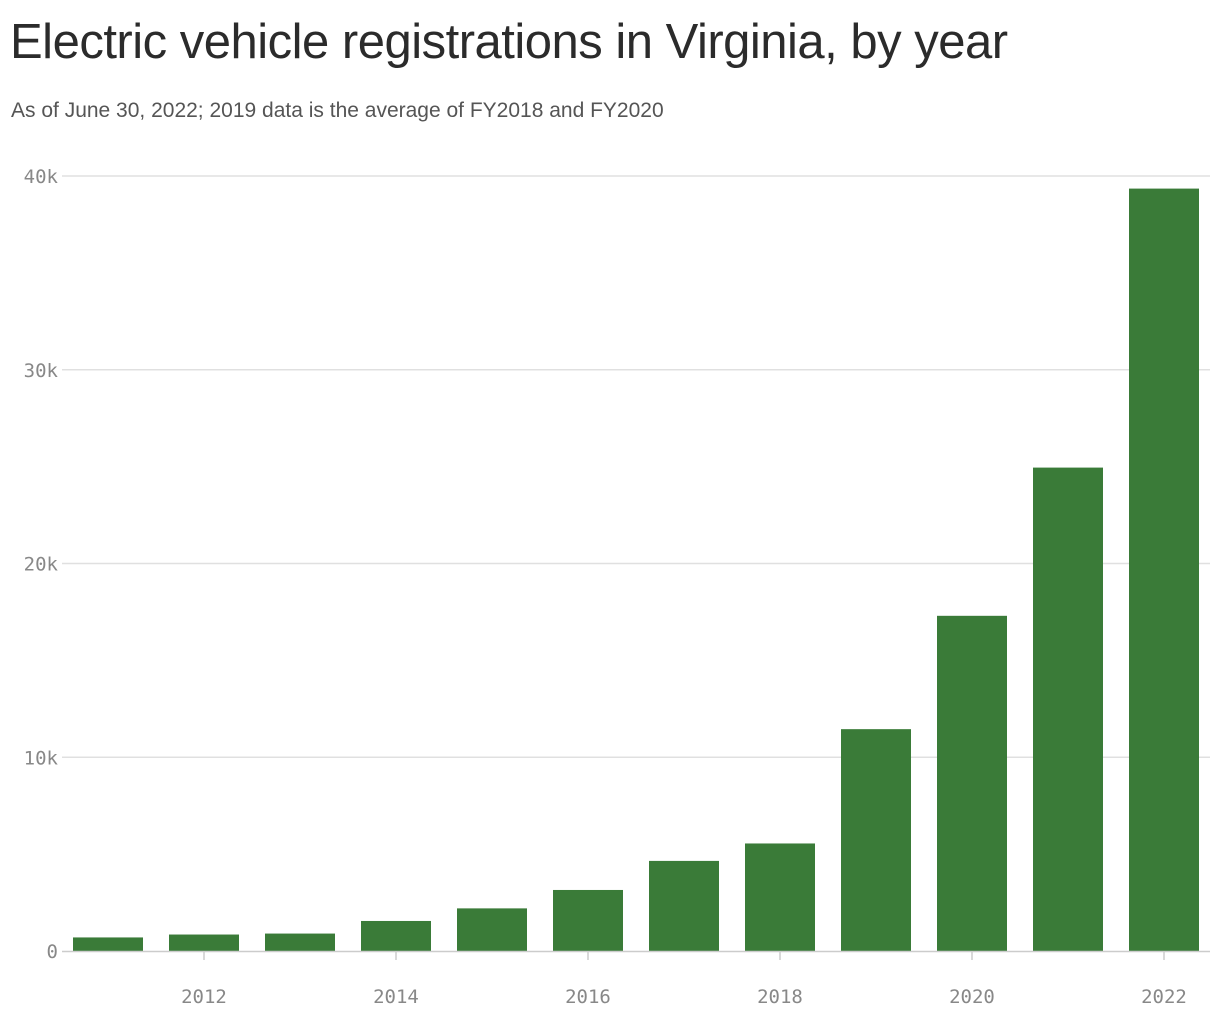 The image size is (1220, 1020). Describe the element at coordinates (972, 783) in the screenshot. I see `bar-2020` at that location.